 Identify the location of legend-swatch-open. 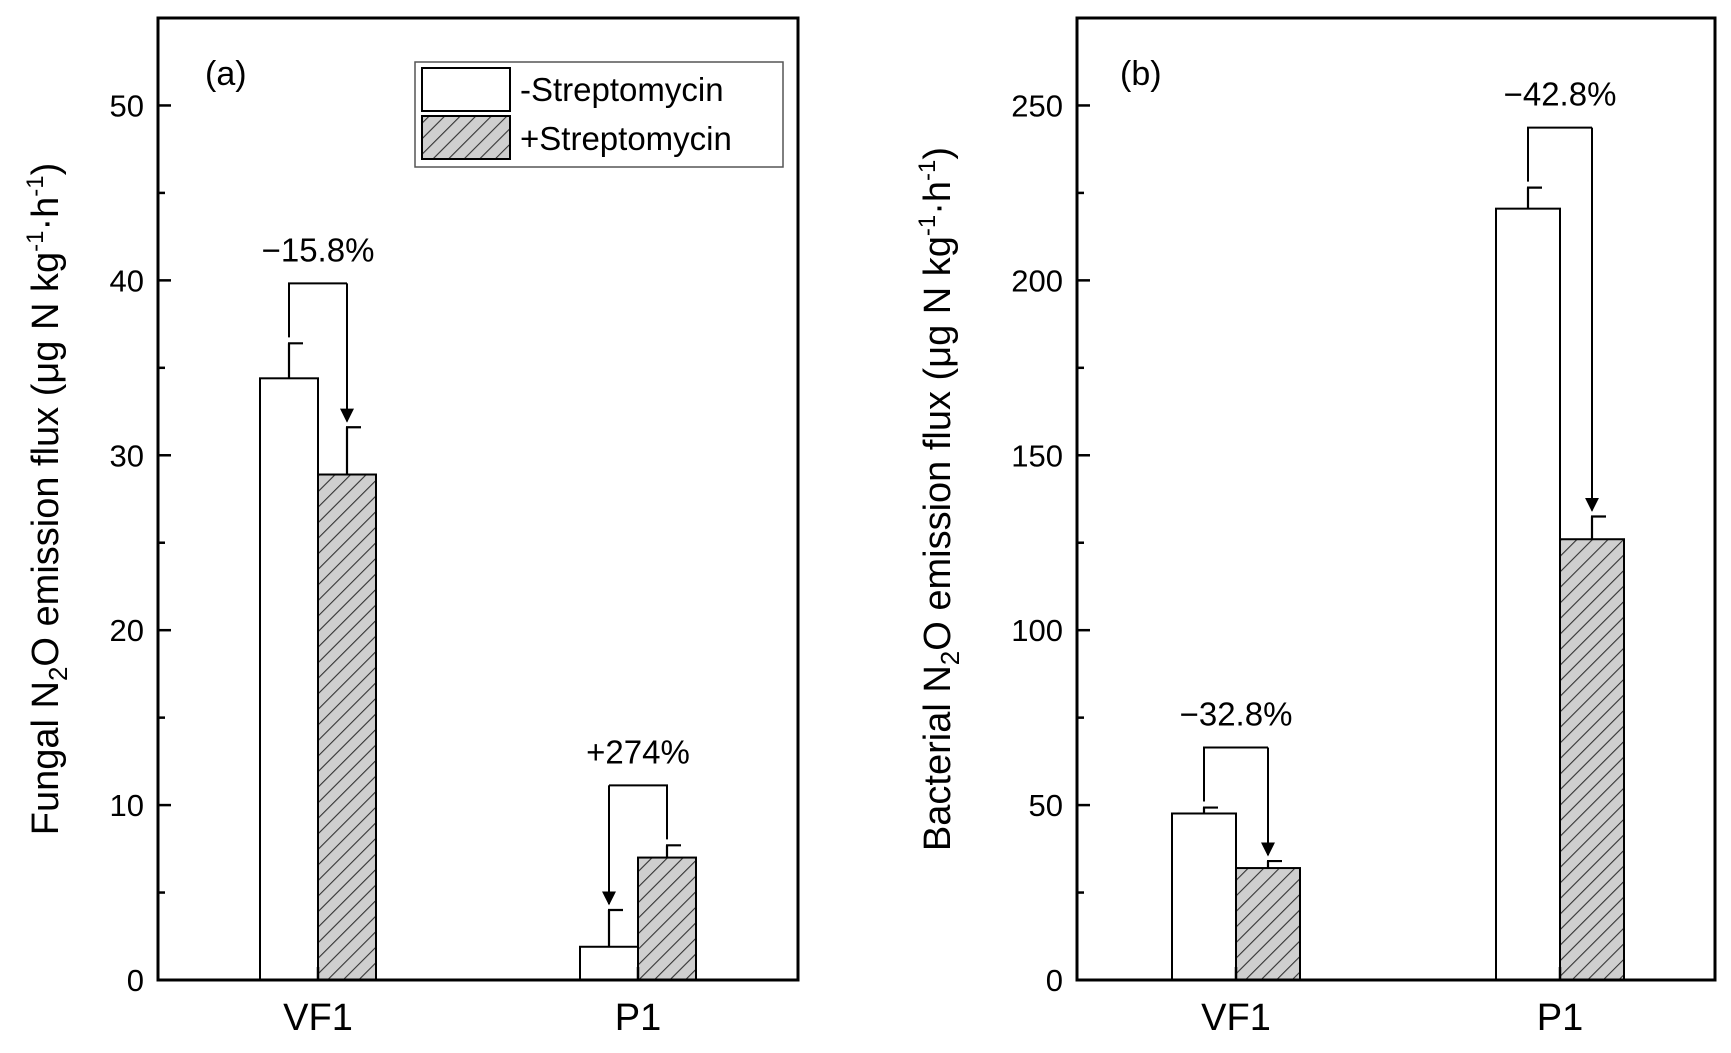
(466, 89).